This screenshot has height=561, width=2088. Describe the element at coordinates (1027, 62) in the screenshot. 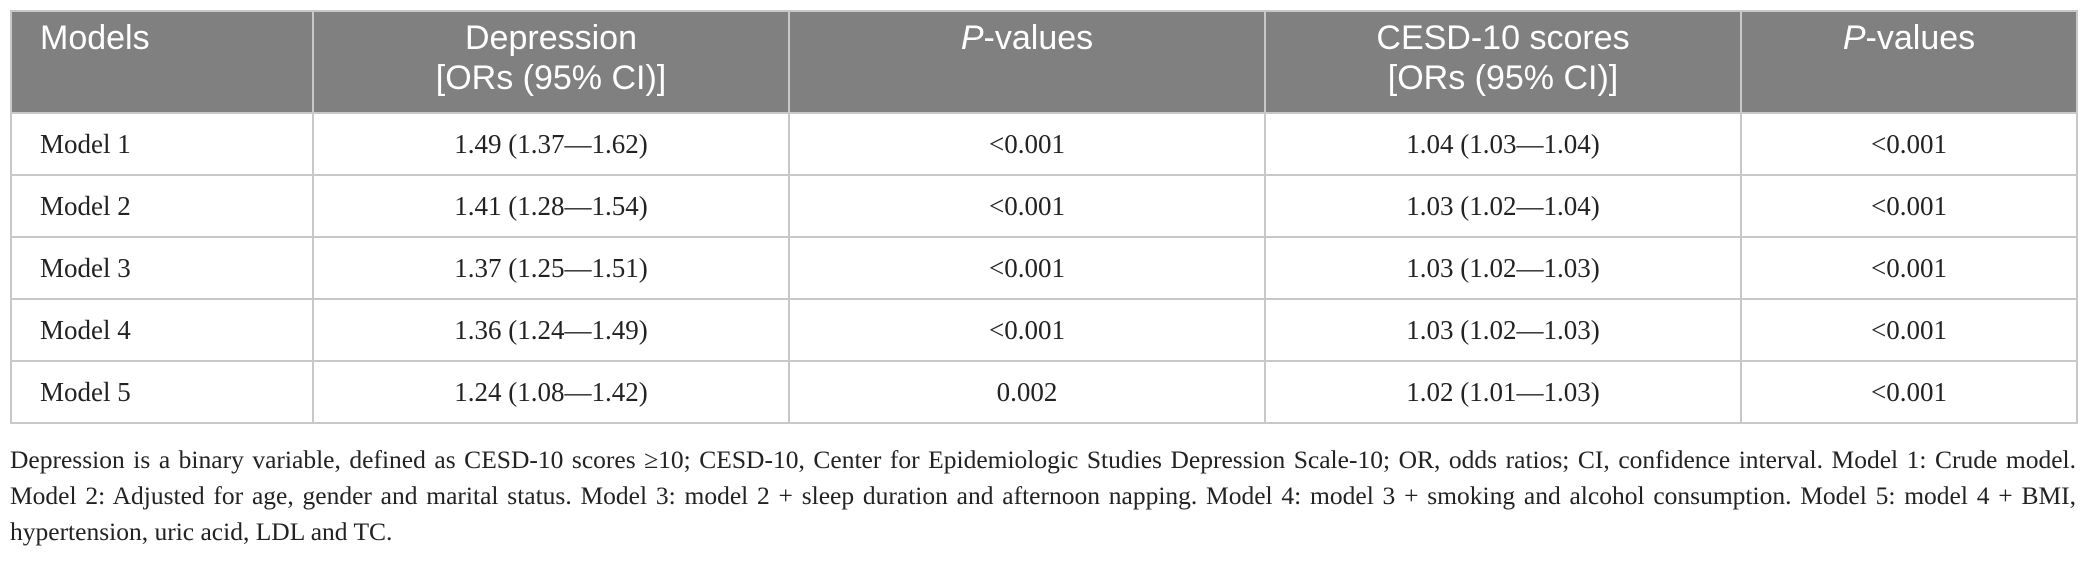

I see `header-depression-pvalues: P-values` at that location.